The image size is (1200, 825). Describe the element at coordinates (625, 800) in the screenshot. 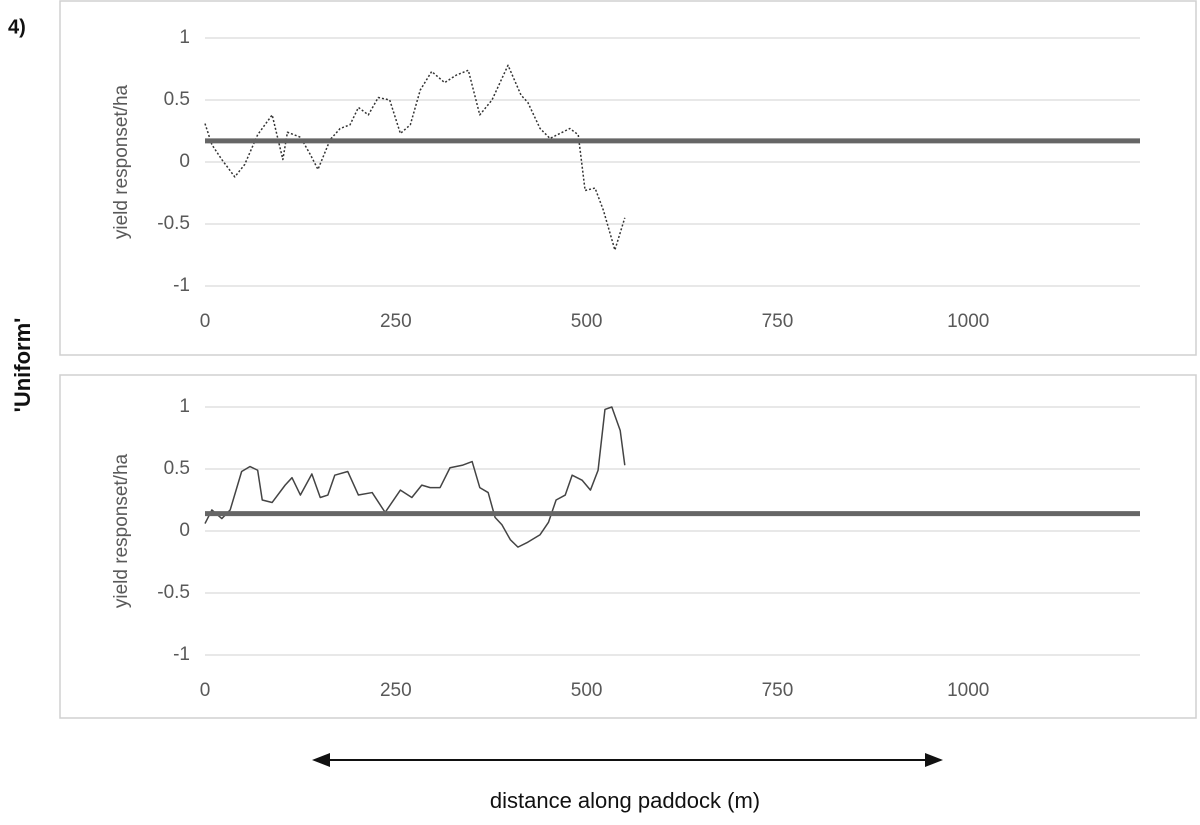

I see `x-axis-label: distance along paddock (m)` at that location.